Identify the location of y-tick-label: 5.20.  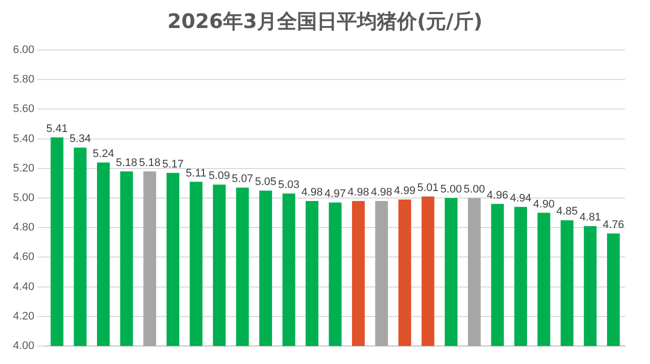
(23, 168).